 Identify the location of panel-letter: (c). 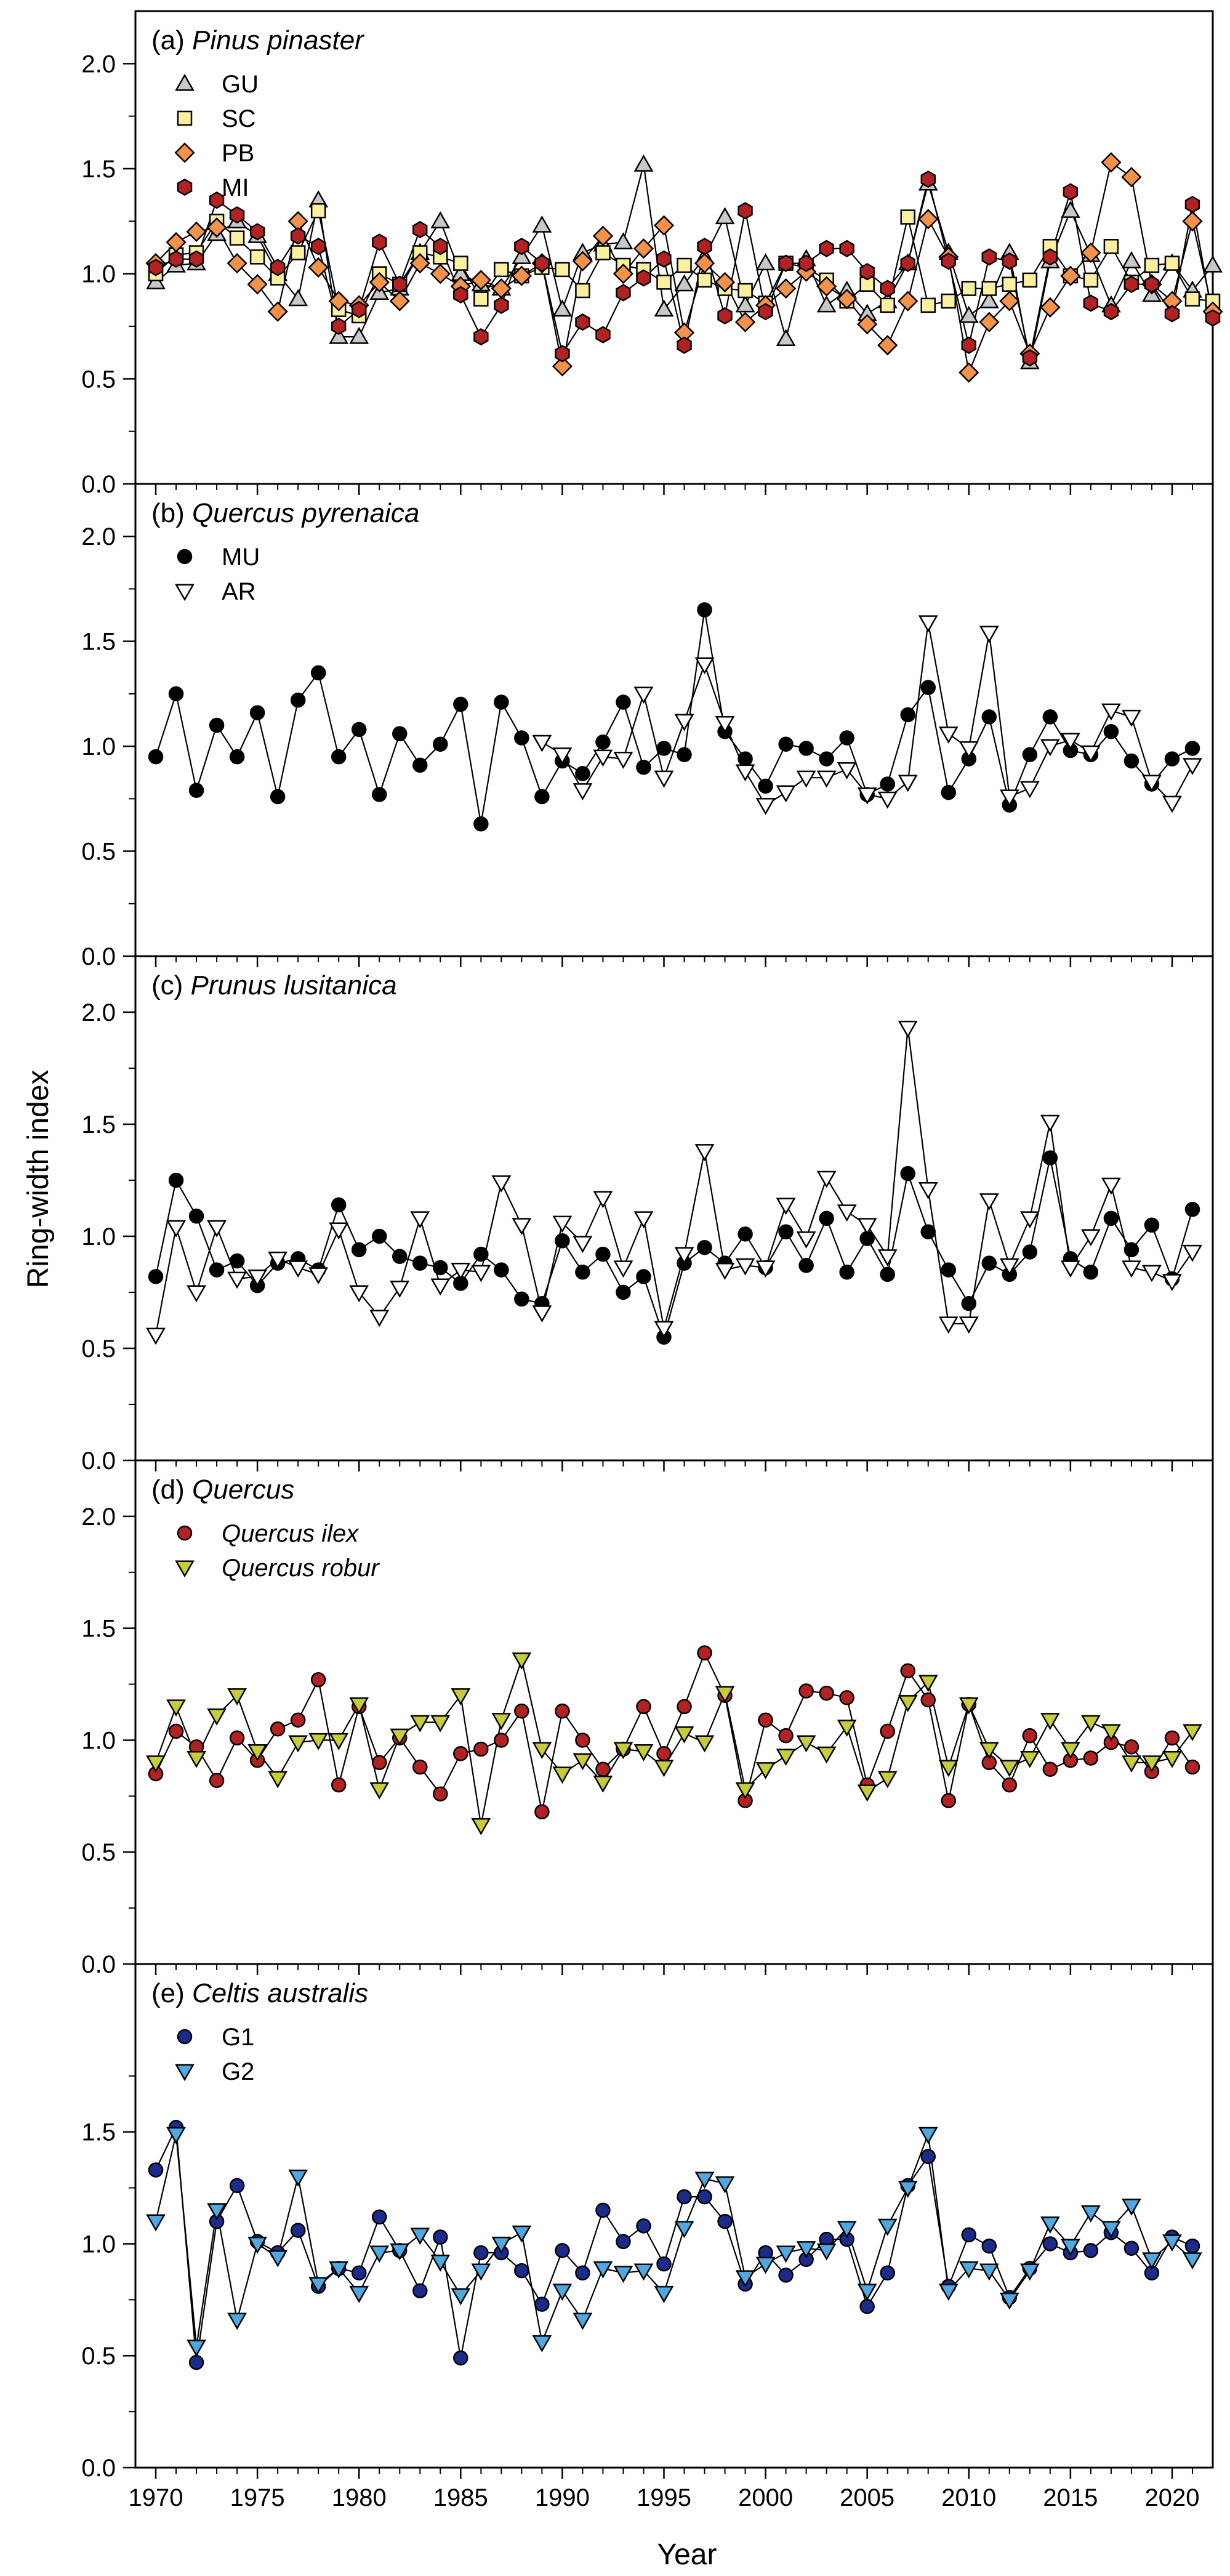
(171, 985).